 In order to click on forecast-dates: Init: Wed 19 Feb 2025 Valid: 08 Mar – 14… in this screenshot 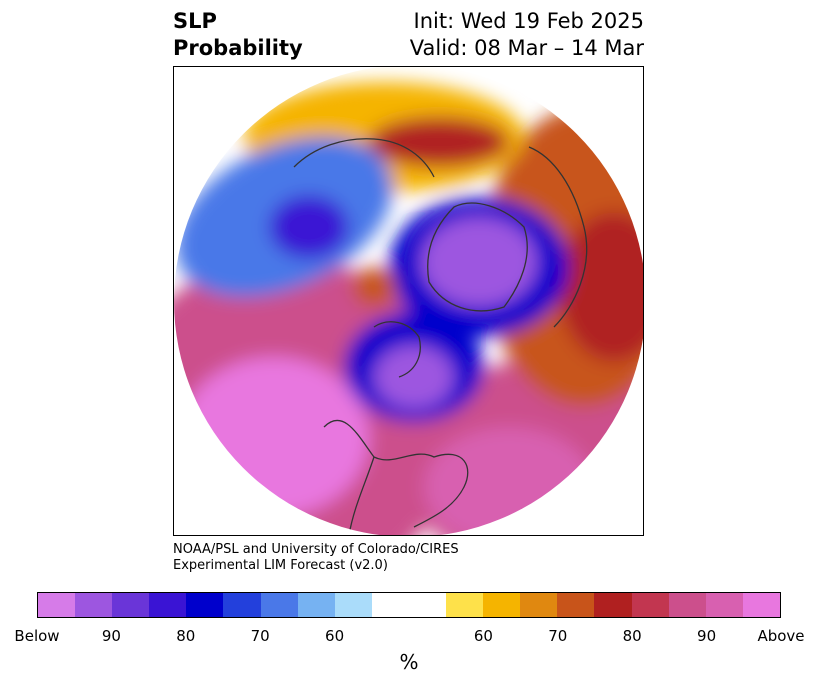, I will do `click(527, 35)`.